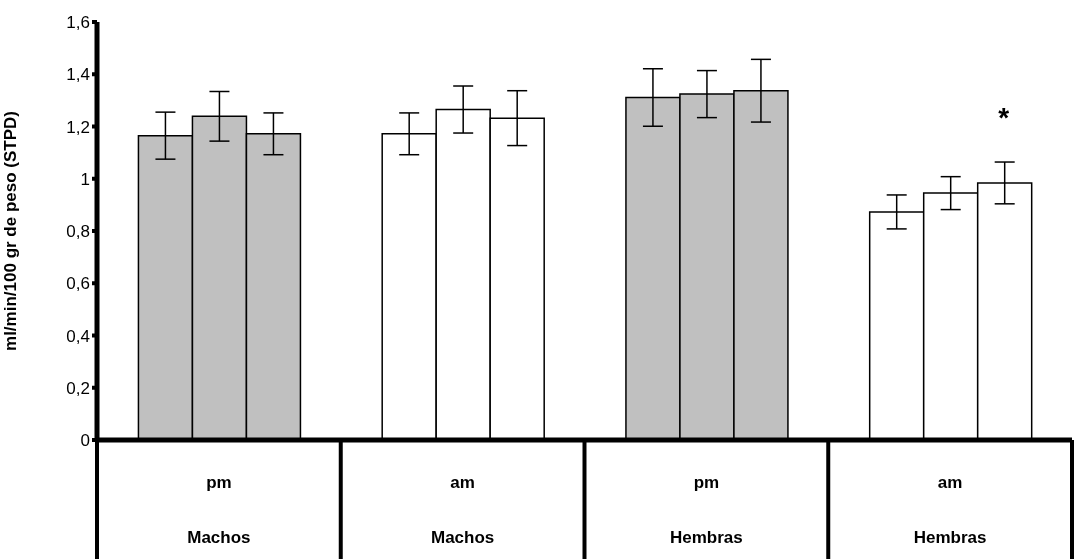  I want to click on category-label: pm Hembras, so click(706, 510).